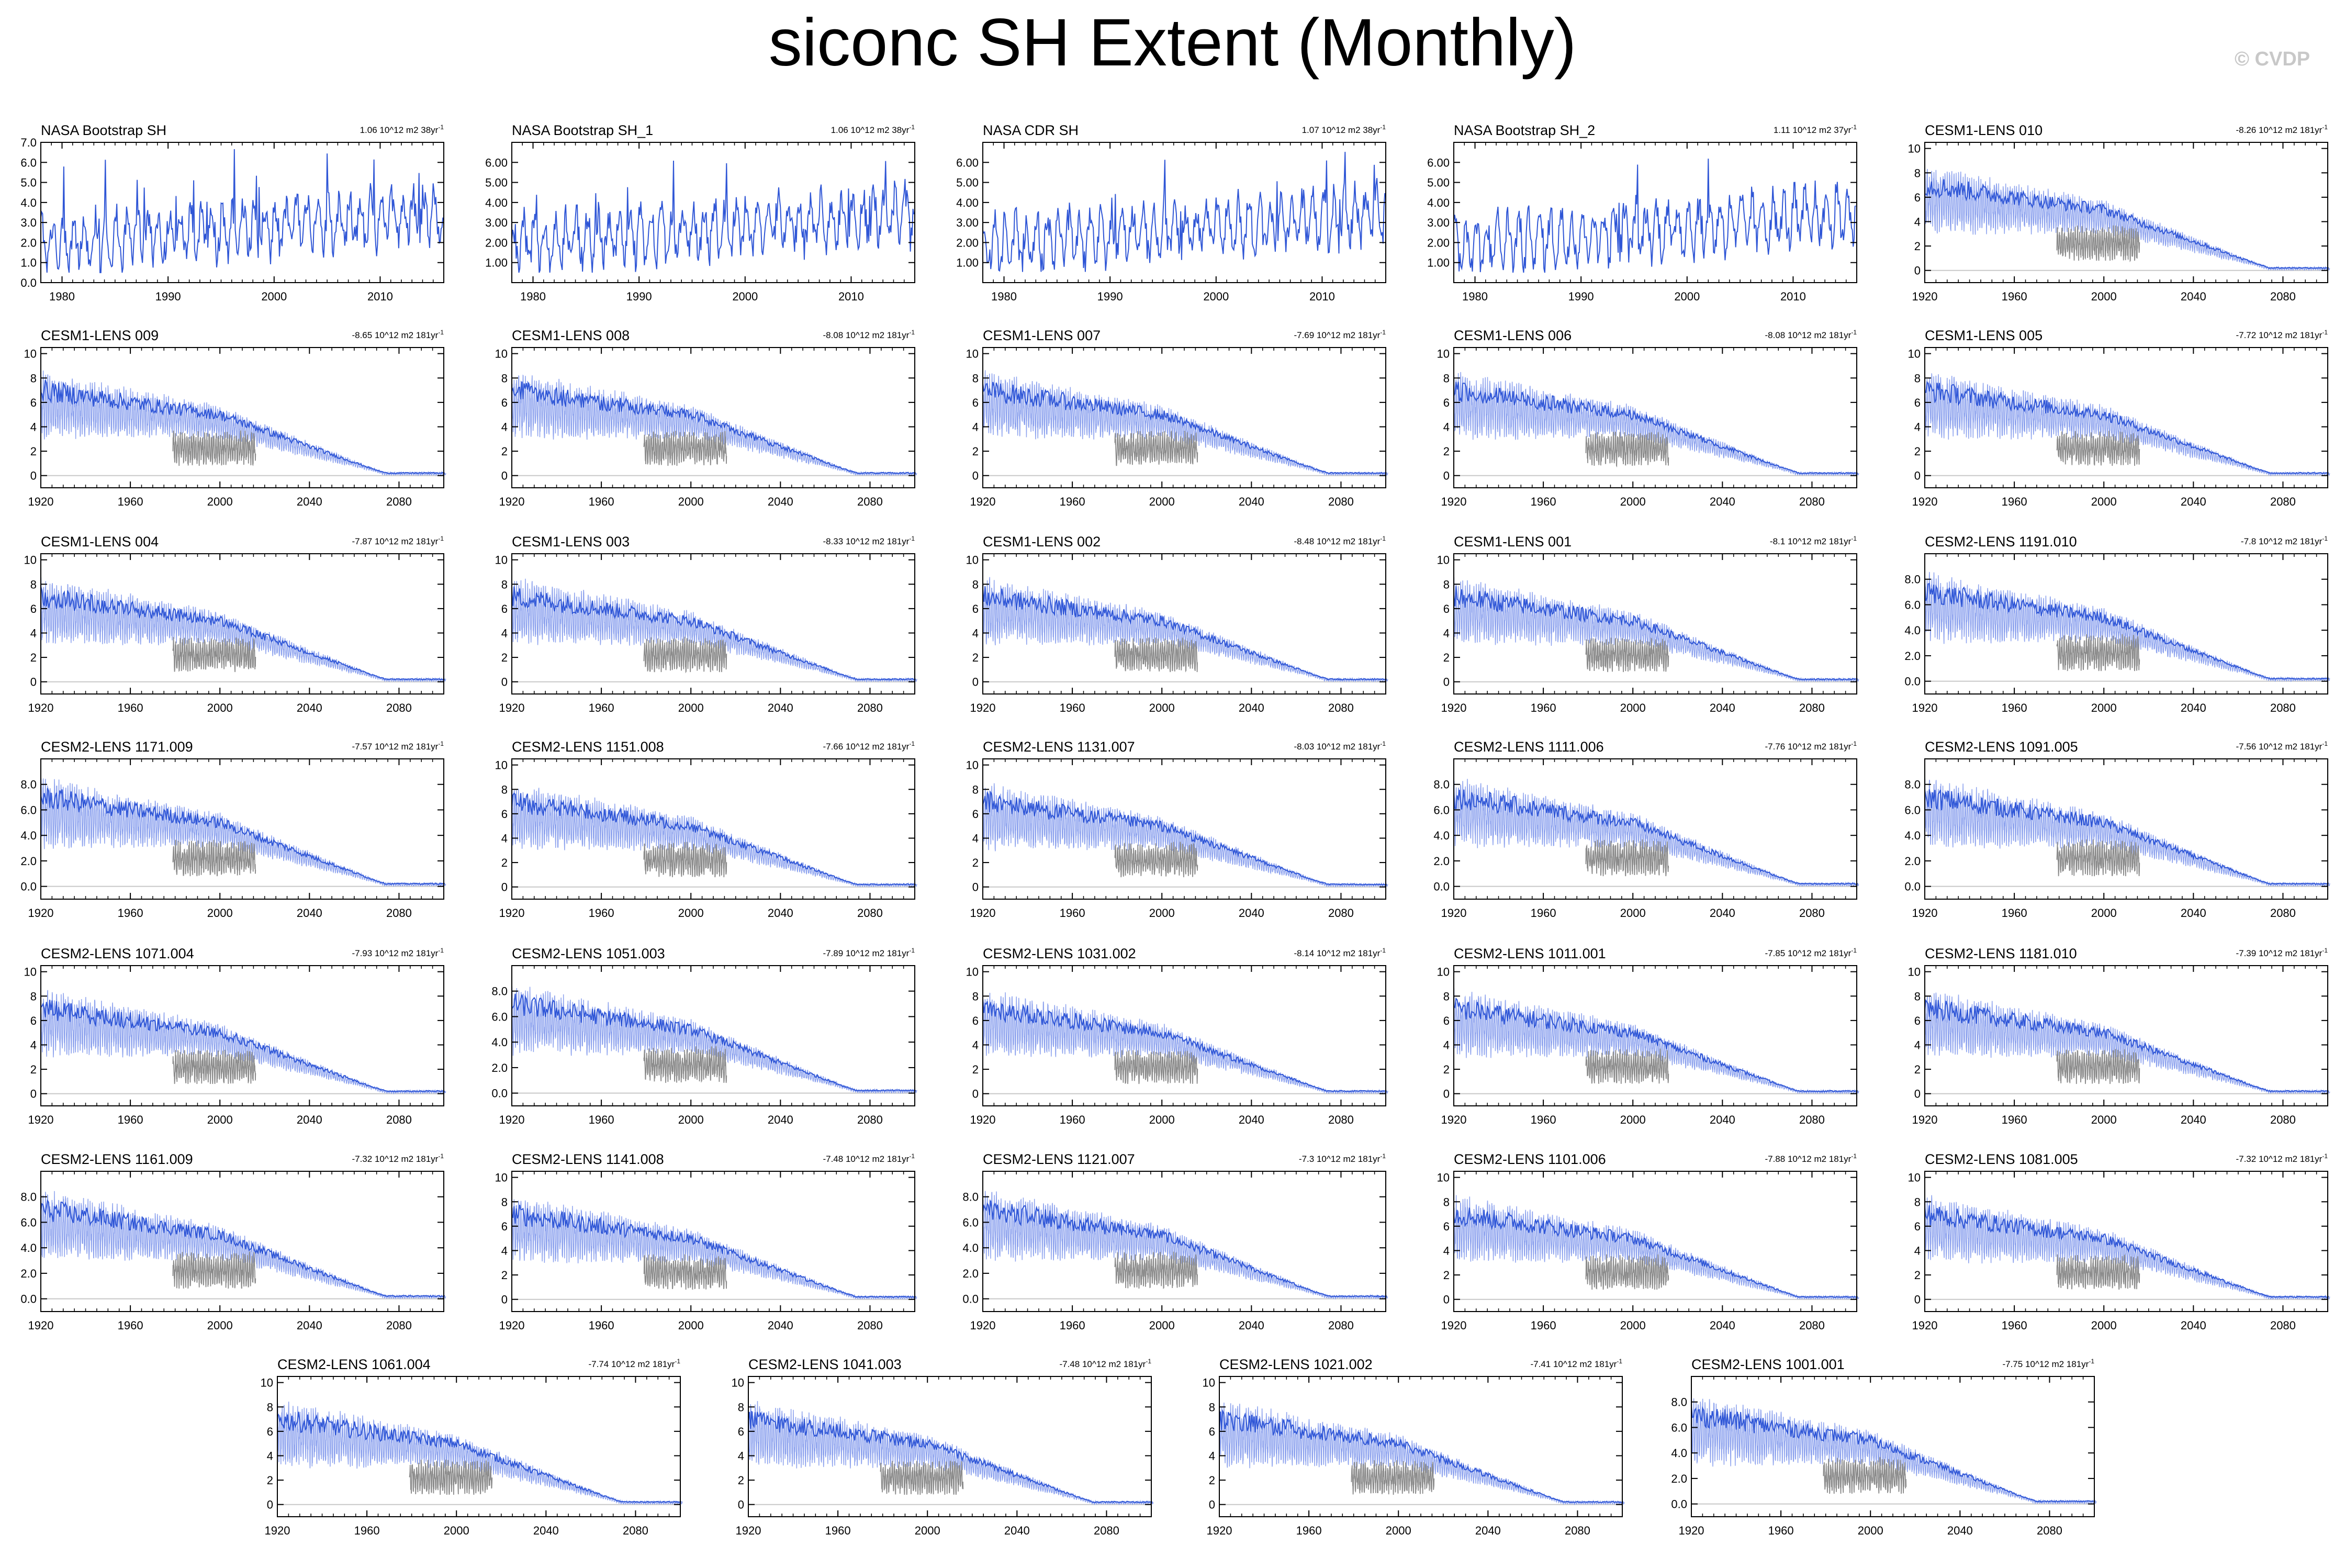 This screenshot has width=2345, height=1568. Describe the element at coordinates (1529, 747) in the screenshot. I see `panel-title: CESM2-LENS 1111.006` at that location.